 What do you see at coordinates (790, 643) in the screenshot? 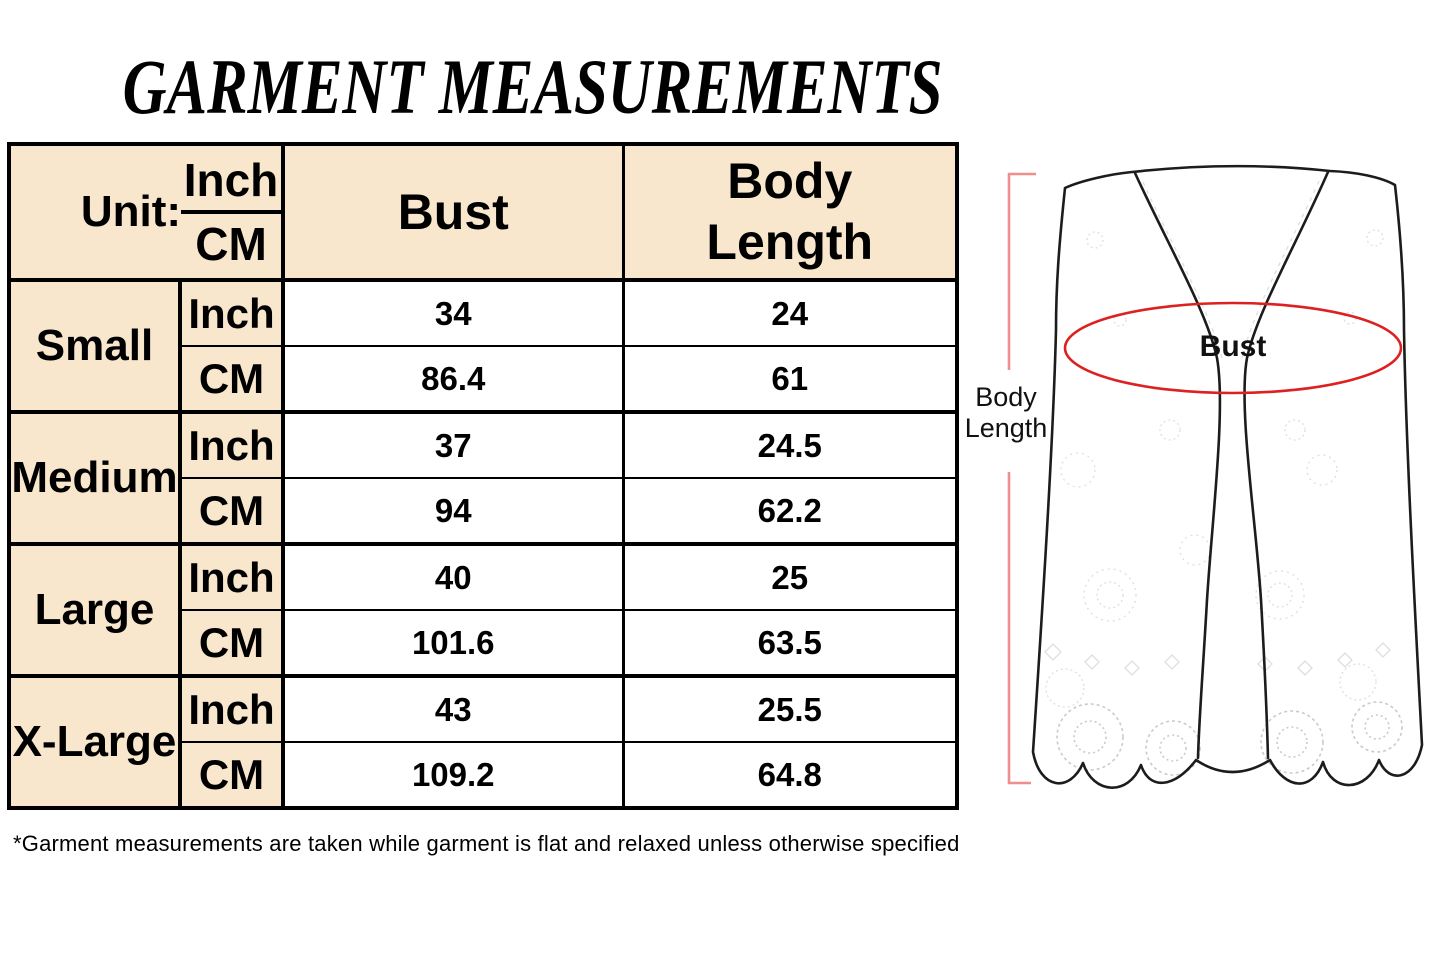
I see `body-length-value: 63.5` at bounding box center [790, 643].